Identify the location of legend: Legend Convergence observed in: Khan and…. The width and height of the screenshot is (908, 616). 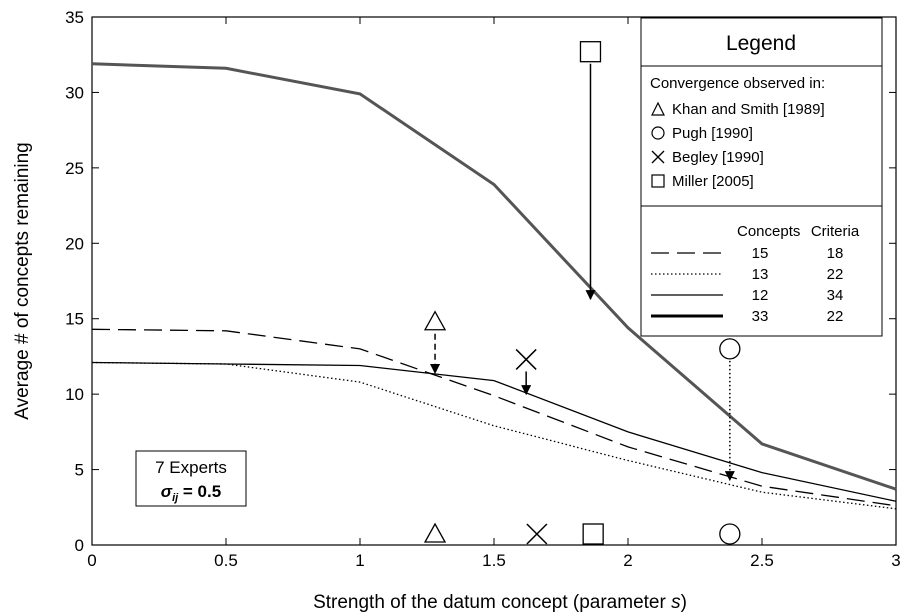
(761, 177).